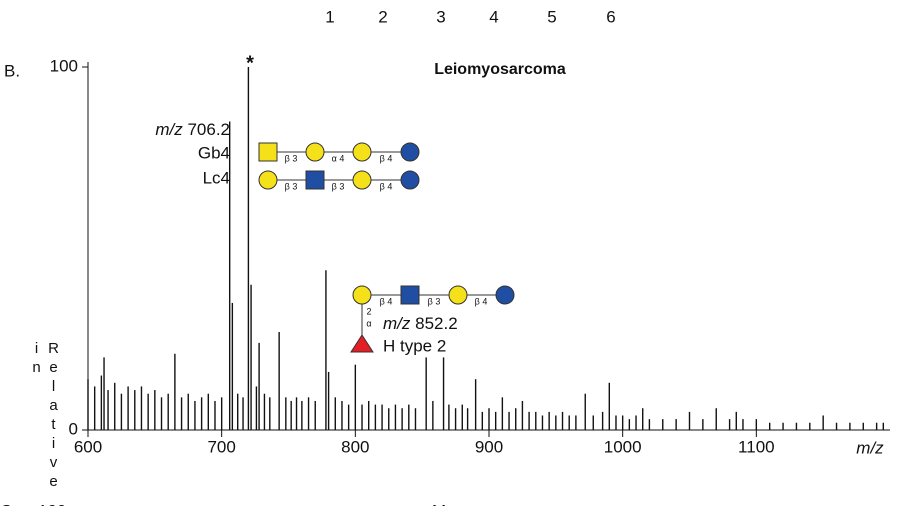 Image resolution: width=900 pixels, height=506 pixels. What do you see at coordinates (440, 16) in the screenshot?
I see `lane-label: 3` at bounding box center [440, 16].